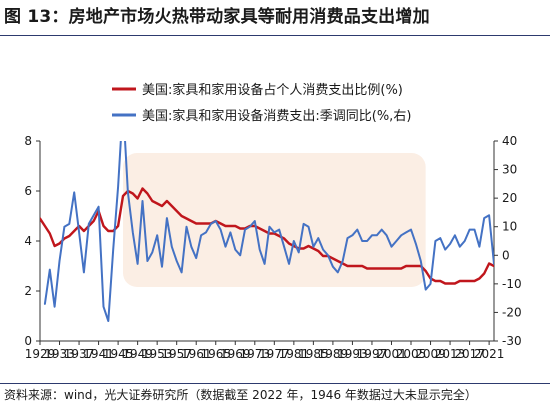  Describe the element at coordinates (294, 354) in the screenshot. I see `x-tick-label: 1981` at that location.